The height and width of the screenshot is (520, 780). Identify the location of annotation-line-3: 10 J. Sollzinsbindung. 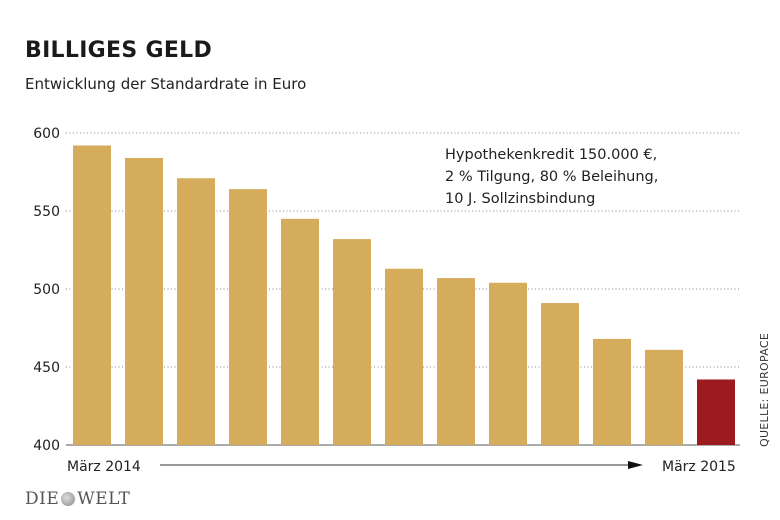
(520, 199).